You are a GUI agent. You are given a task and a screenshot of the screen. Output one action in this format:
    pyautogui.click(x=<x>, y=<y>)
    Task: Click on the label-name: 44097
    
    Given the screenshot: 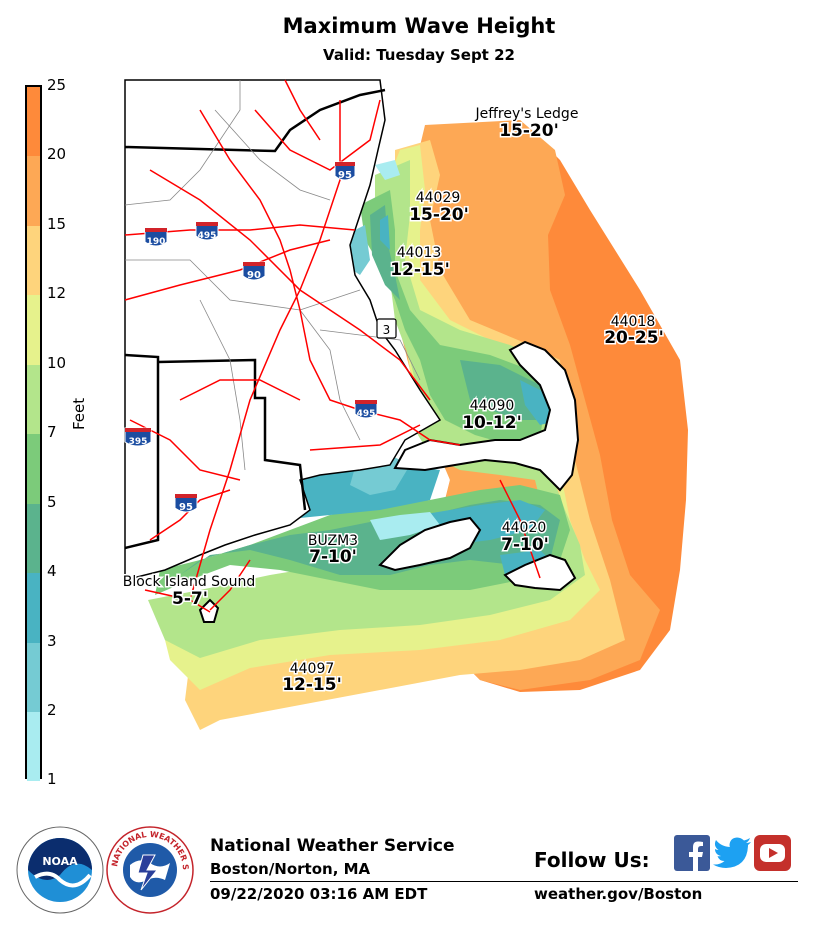 What is the action you would take?
    pyautogui.click(x=312, y=669)
    